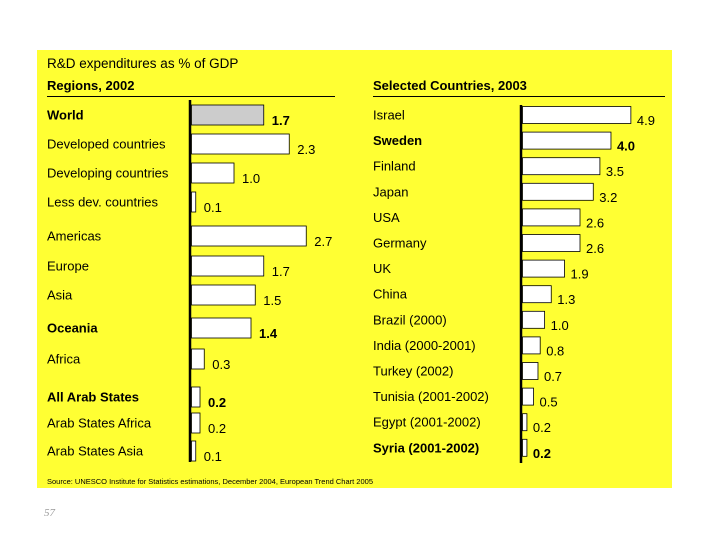 The width and height of the screenshot is (720, 540). What do you see at coordinates (386, 217) in the screenshot?
I see `countries-category-label: USA` at bounding box center [386, 217].